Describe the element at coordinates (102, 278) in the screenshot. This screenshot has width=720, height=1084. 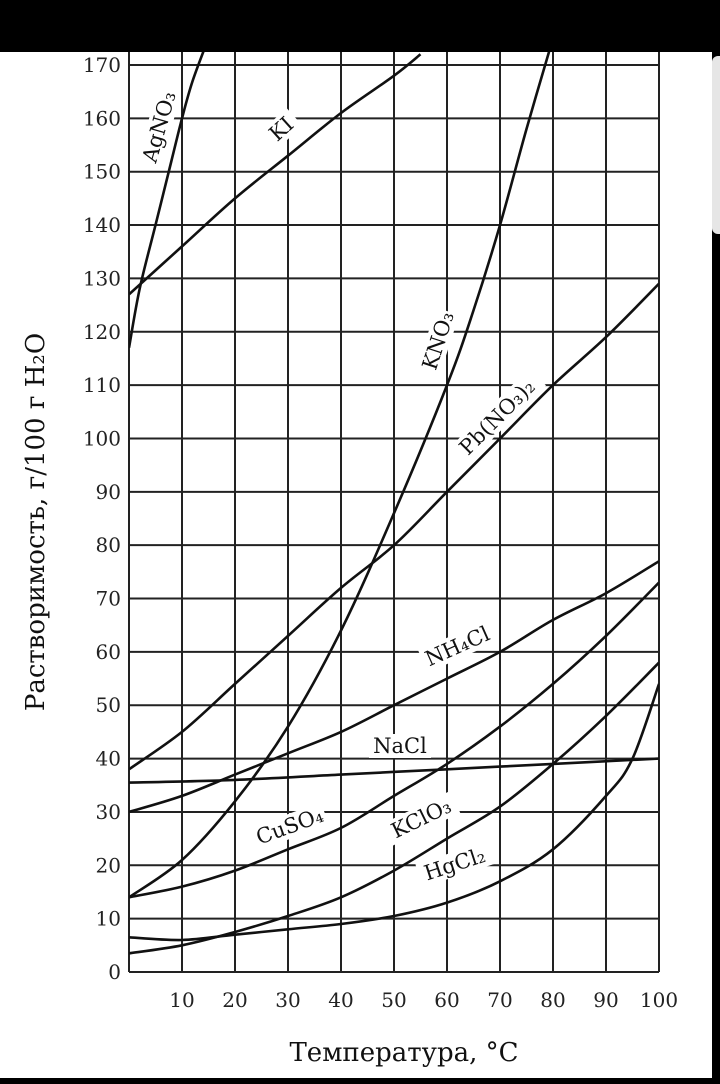
I see `y-tick-label: 130` at that location.